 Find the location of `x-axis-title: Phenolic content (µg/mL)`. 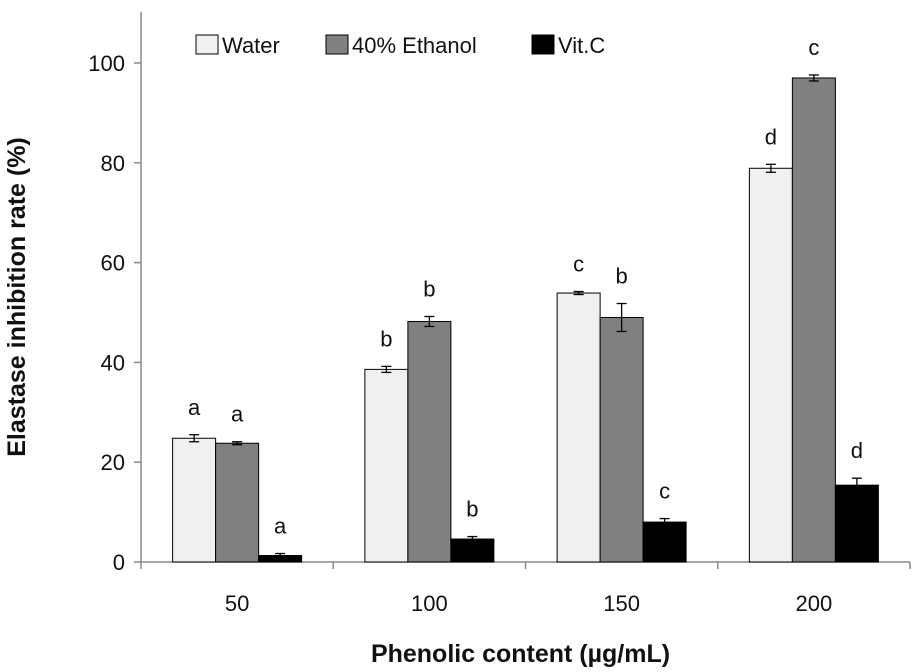

x-axis-title: Phenolic content (µg/mL) is located at coordinates (520, 654).